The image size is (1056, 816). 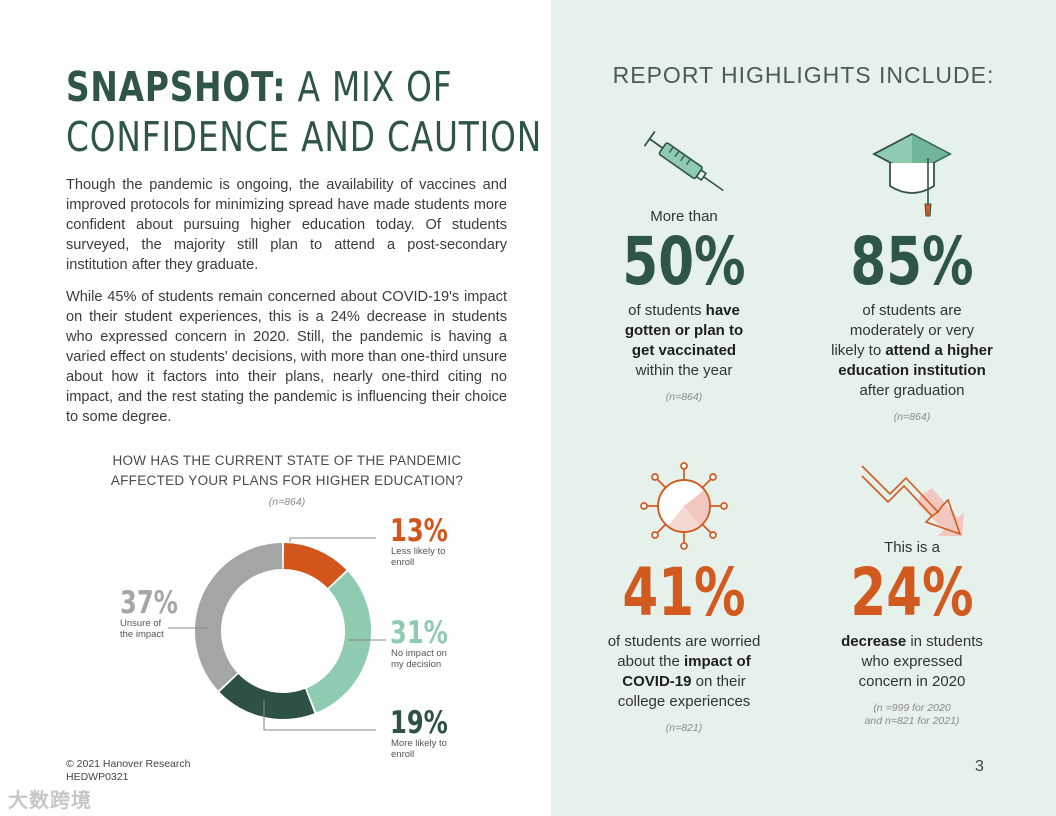 What do you see at coordinates (684, 728) in the screenshot?
I see `stat3-sample-size: (n=821)` at bounding box center [684, 728].